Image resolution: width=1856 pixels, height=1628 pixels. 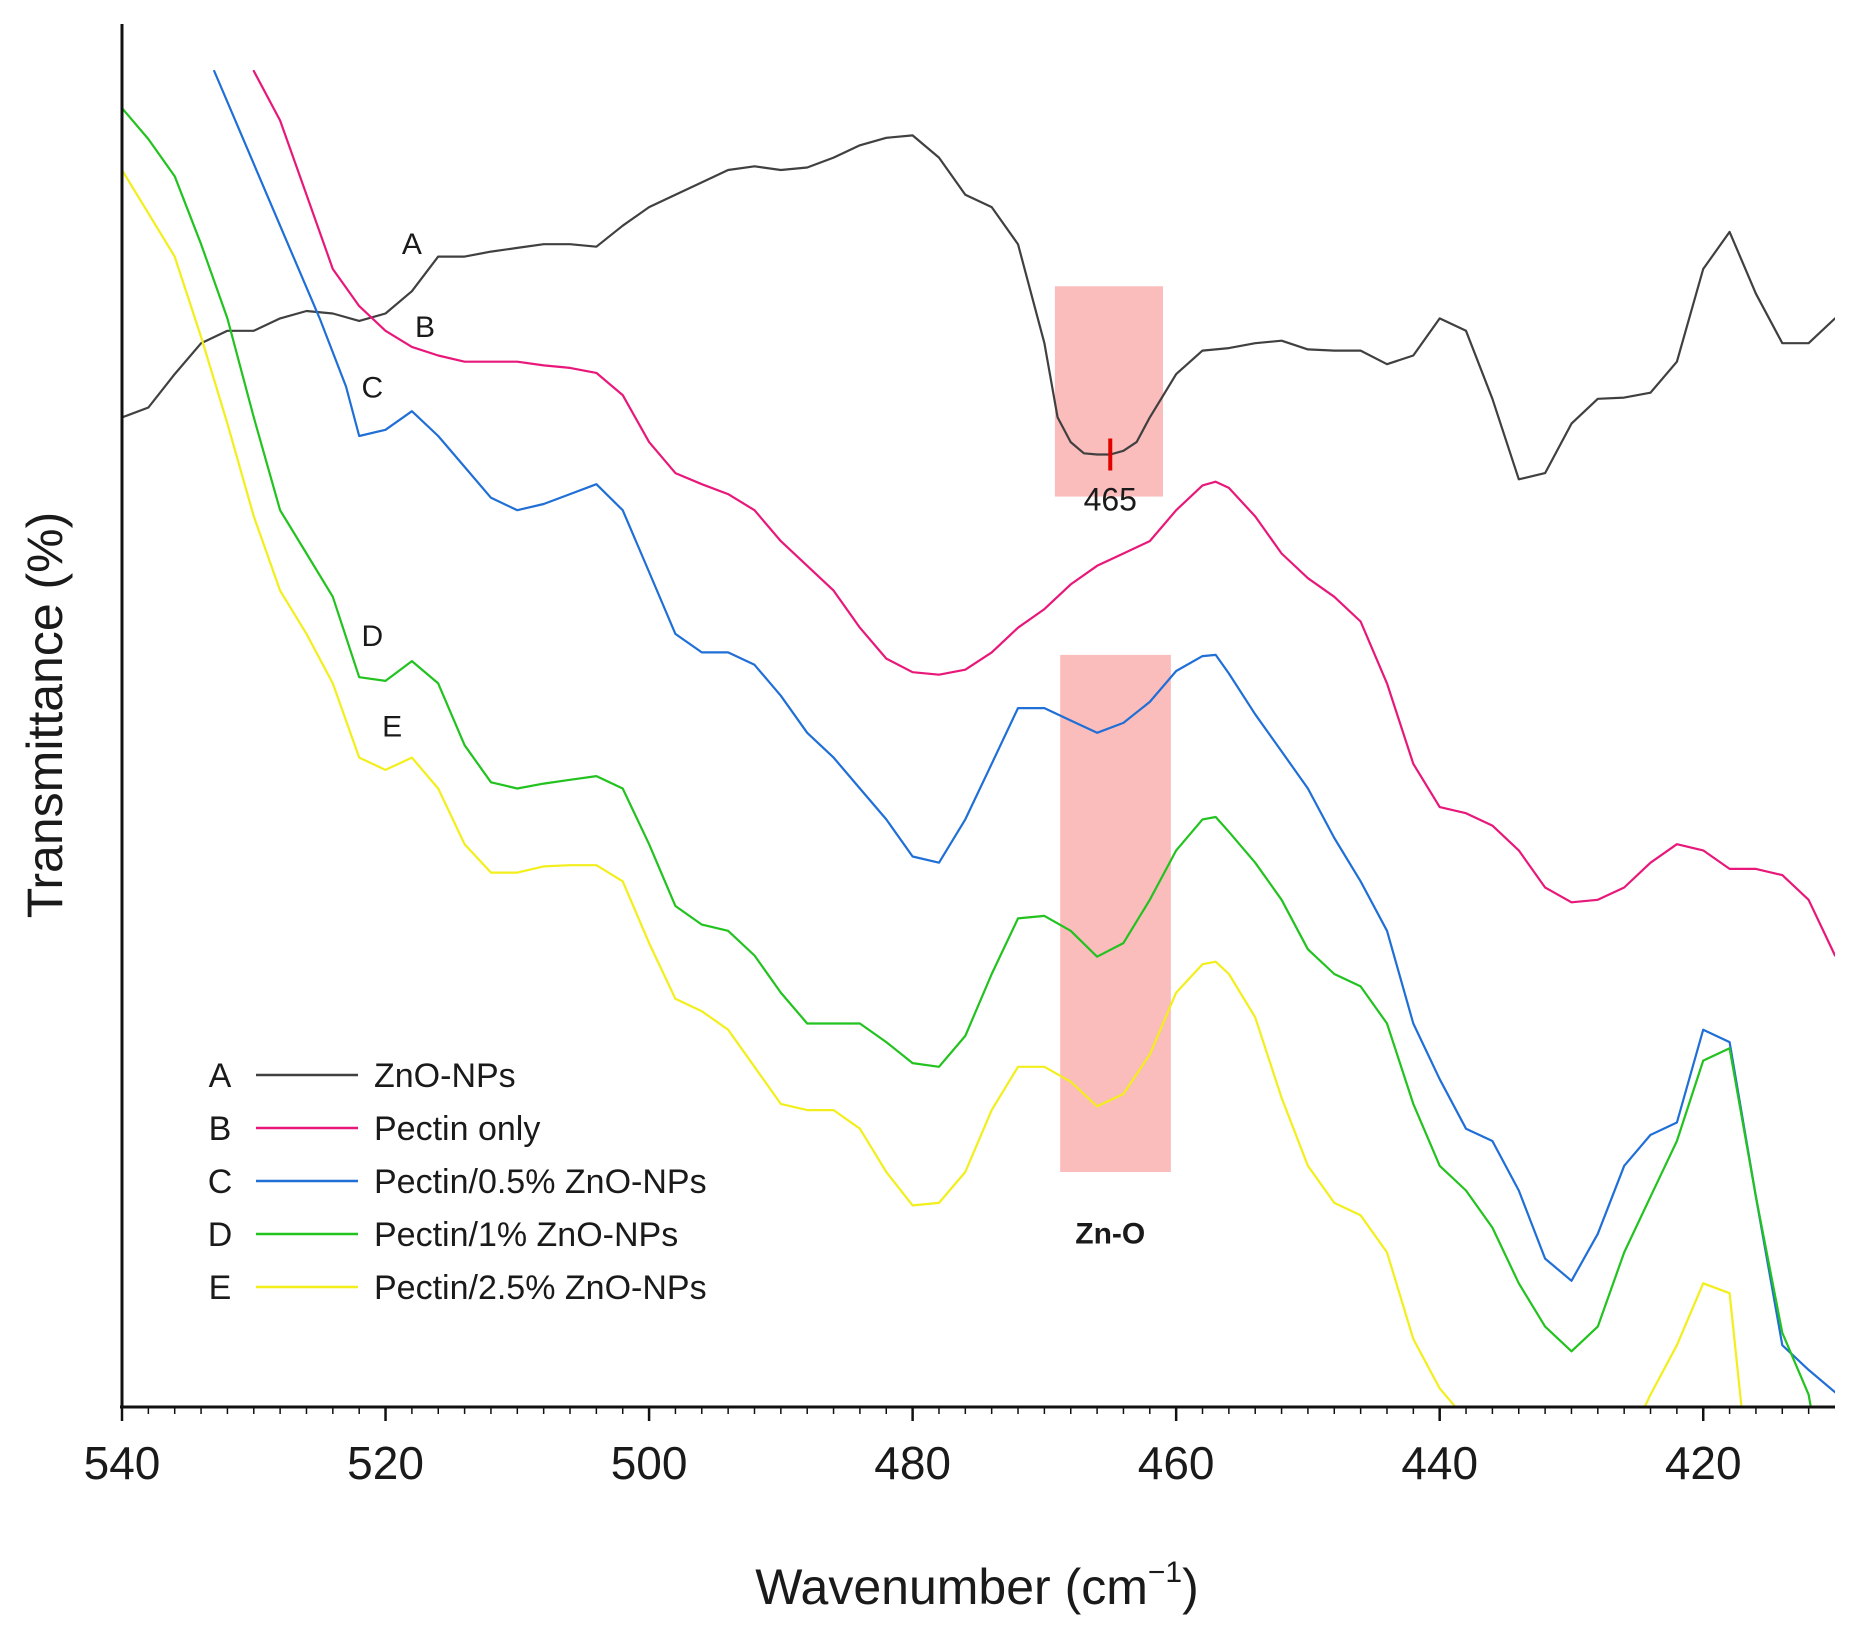 What do you see at coordinates (1110, 844) in the screenshot?
I see `annotations: 465 Zn-O` at bounding box center [1110, 844].